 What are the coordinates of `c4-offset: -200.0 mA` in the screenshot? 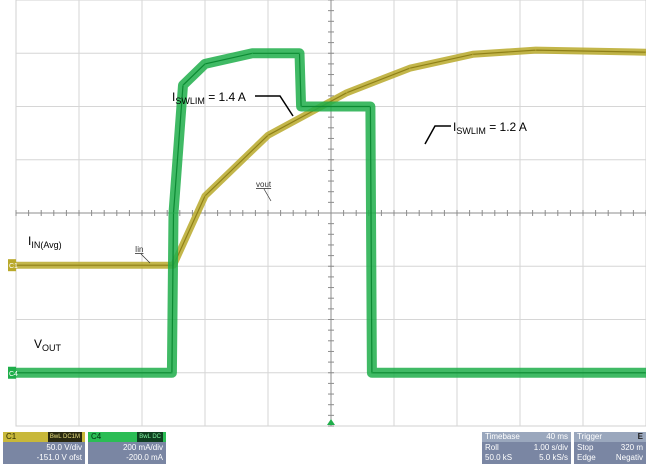 It's located at (144, 457).